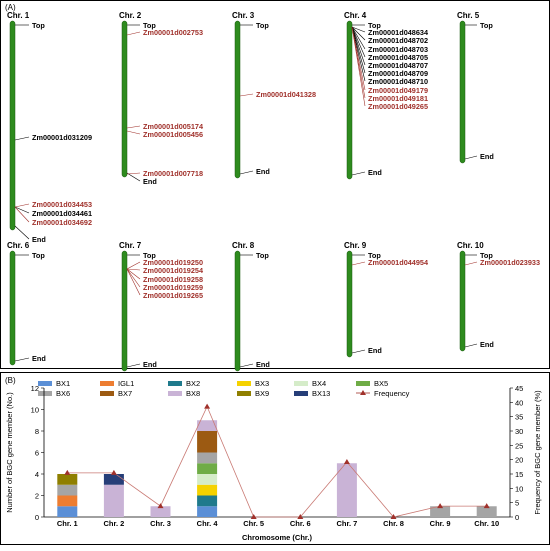 Image resolution: width=550 pixels, height=551 pixels. I want to click on y2-axis-title: Frequency of BGC gene member (%), so click(537, 452).